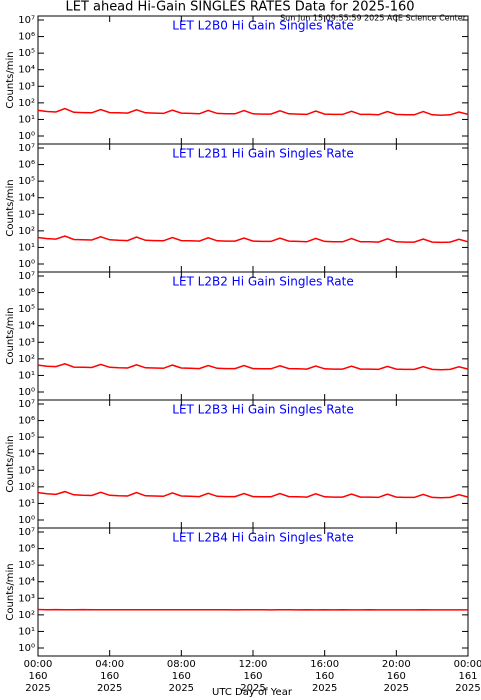 The image size is (481, 700). Describe the element at coordinates (262, 26) in the screenshot. I see `panel-title: LET L2B0 Hi Gain Singles Rate` at that location.